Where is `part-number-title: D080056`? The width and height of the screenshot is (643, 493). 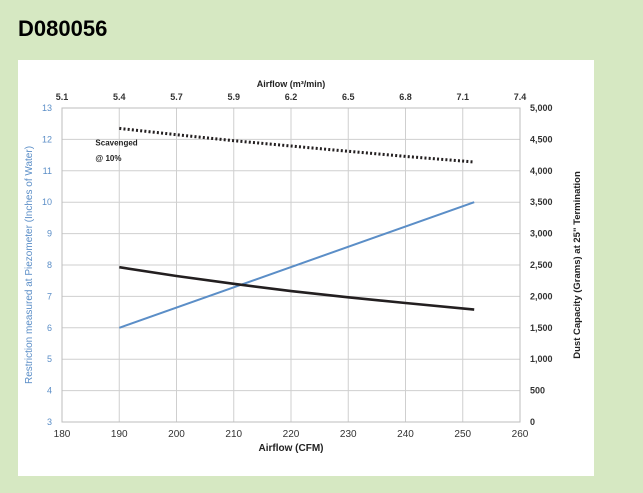
part-number-title: D080056 is located at coordinates (63, 28).